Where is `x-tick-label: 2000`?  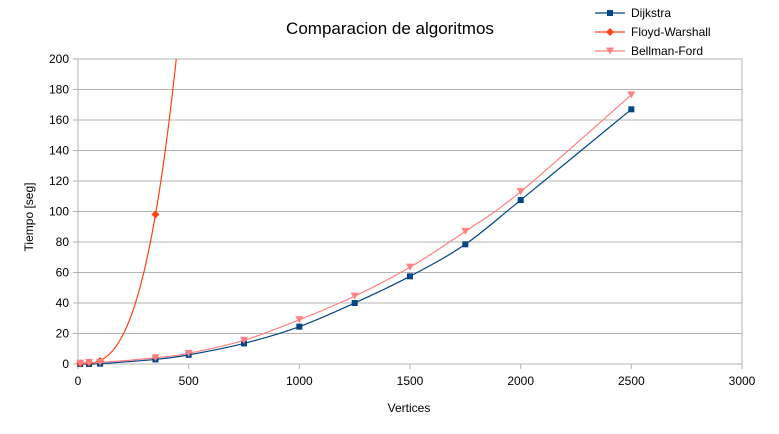 x-tick-label: 2000 is located at coordinates (520, 381).